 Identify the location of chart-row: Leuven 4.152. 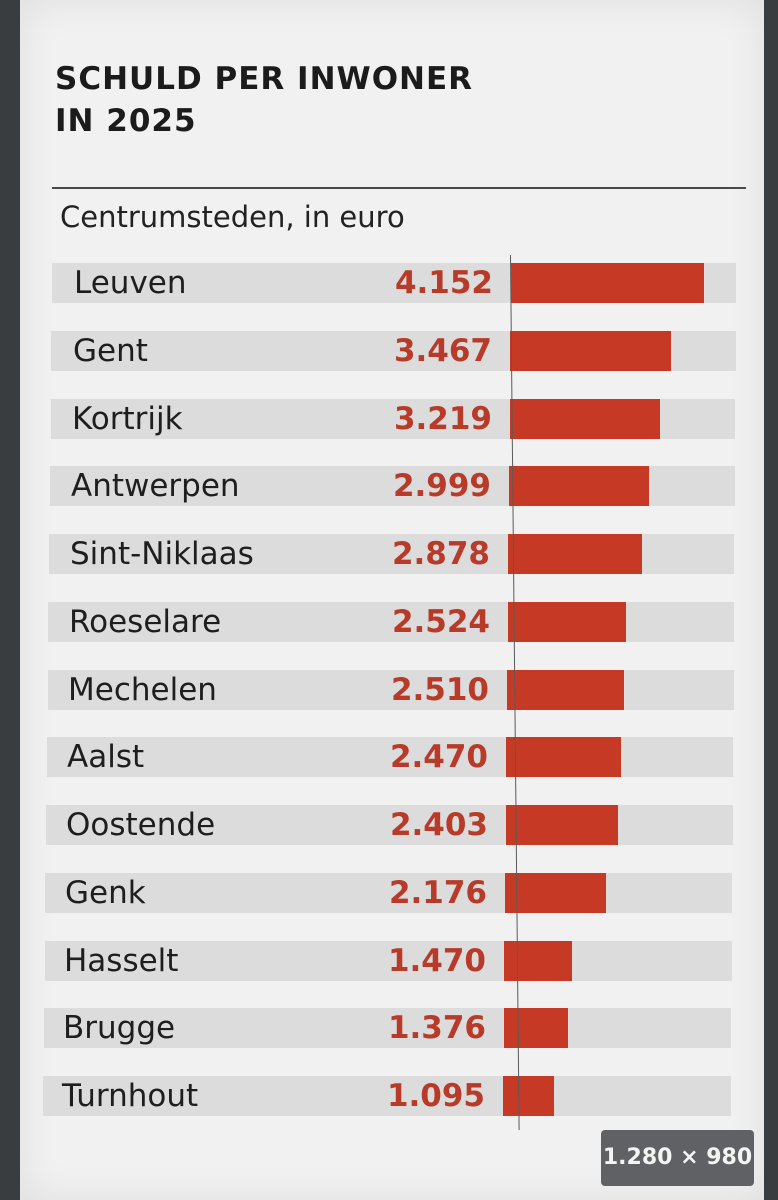
(389, 283).